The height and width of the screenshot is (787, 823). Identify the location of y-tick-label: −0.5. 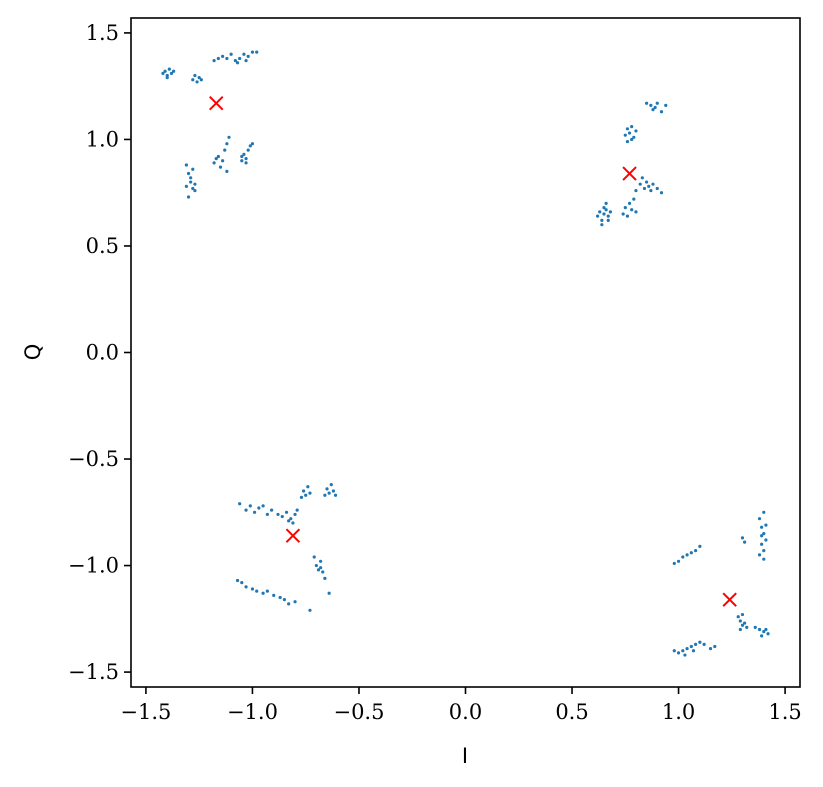
(93, 459).